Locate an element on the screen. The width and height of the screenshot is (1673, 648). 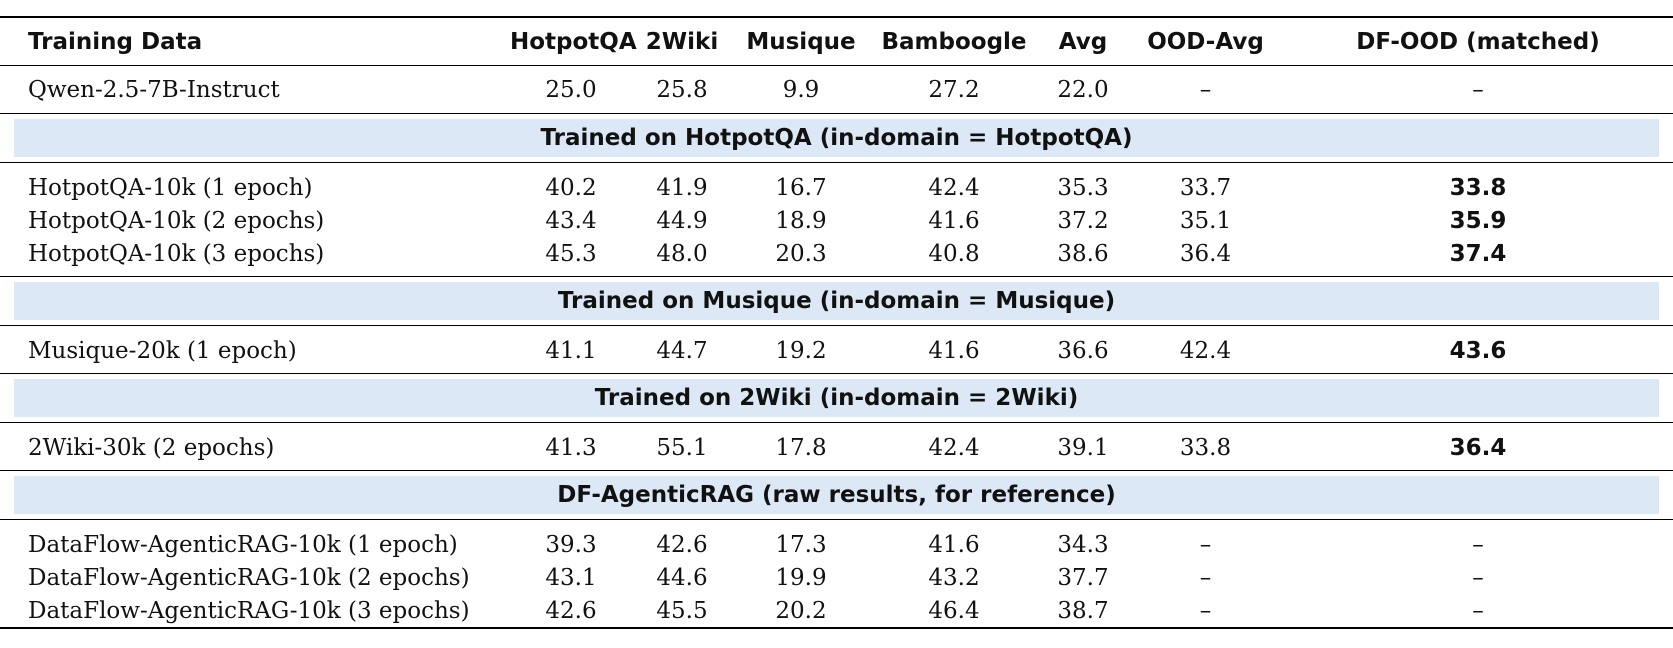
cell-avg: 37.2 is located at coordinates (1083, 220).